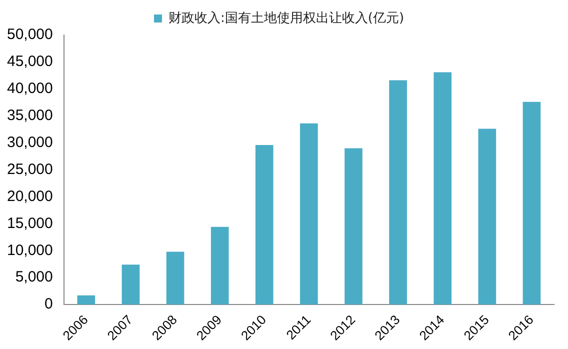 This screenshot has width=568, height=349. I want to click on y-tick-label: 15,000, so click(29, 223).